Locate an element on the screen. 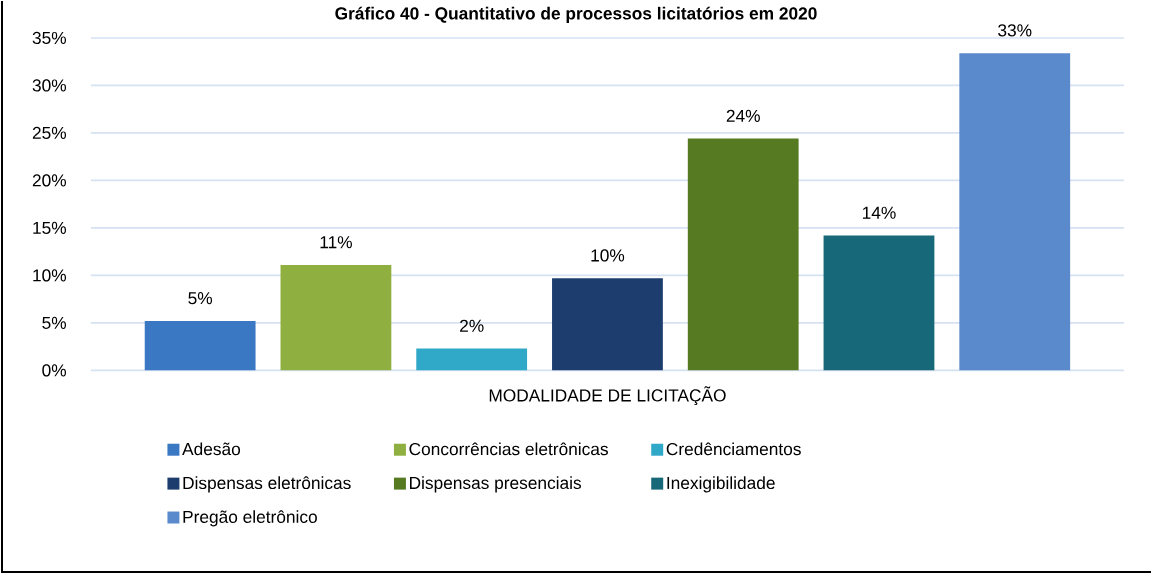 The image size is (1152, 574). chart-title: Gráfico 40 - Quantitativo de processos licitatórios em 2020 is located at coordinates (576, 14).